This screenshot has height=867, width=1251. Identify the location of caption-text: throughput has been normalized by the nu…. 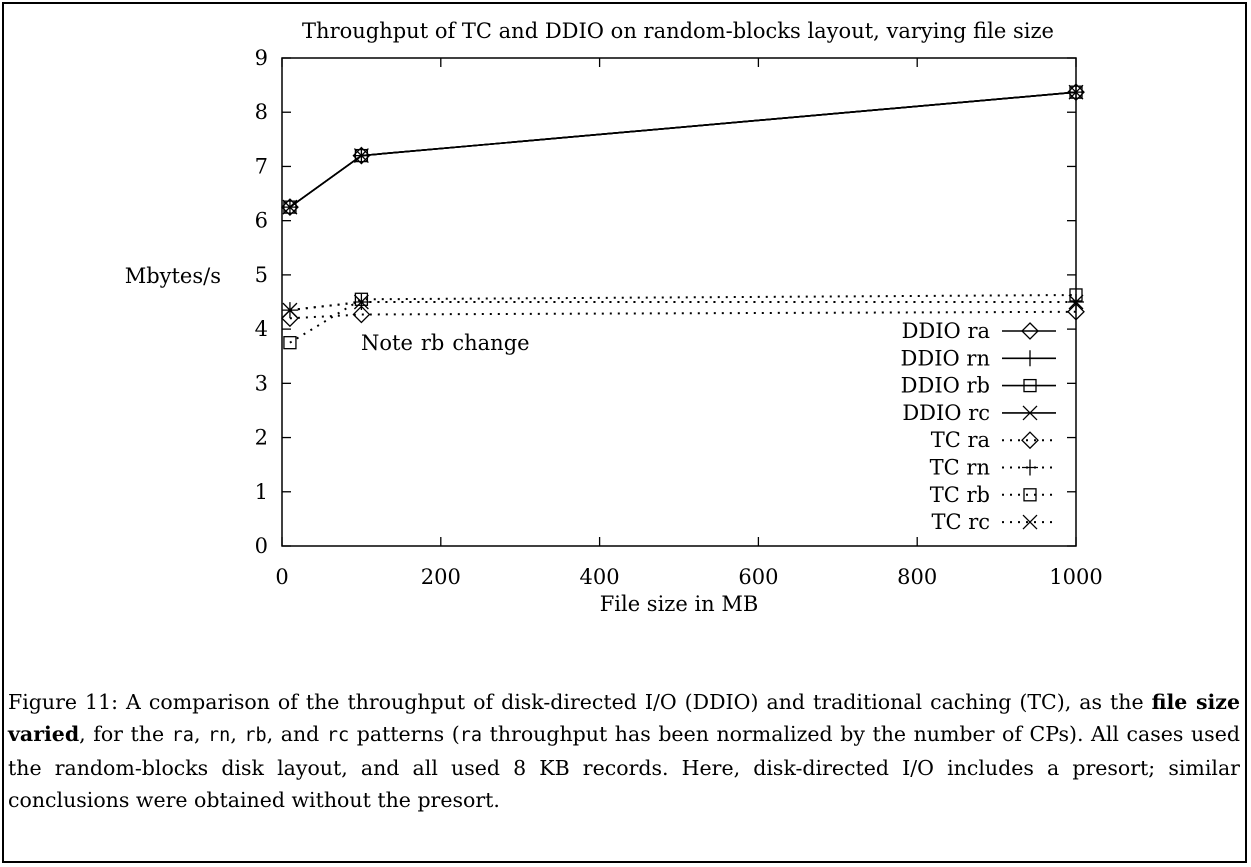
(624, 767).